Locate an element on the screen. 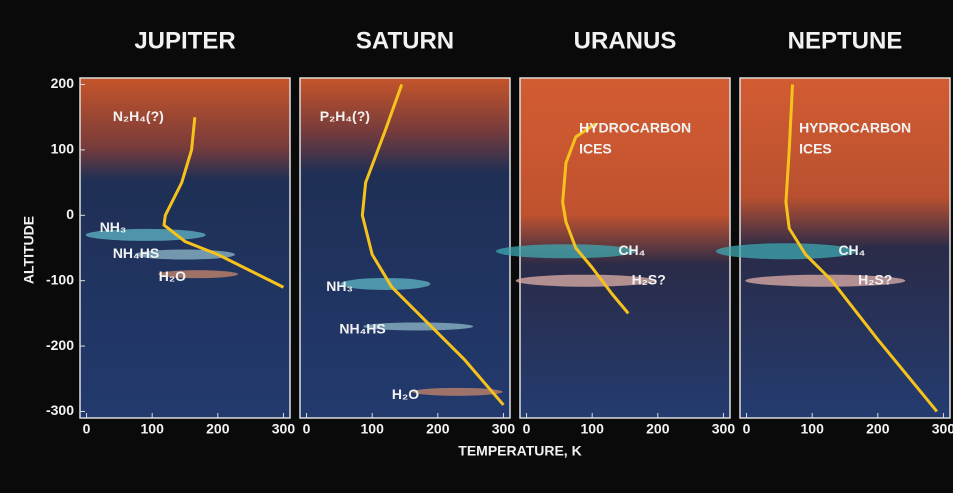 The image size is (953, 493). y-tick-label: -300 is located at coordinates (60, 410).